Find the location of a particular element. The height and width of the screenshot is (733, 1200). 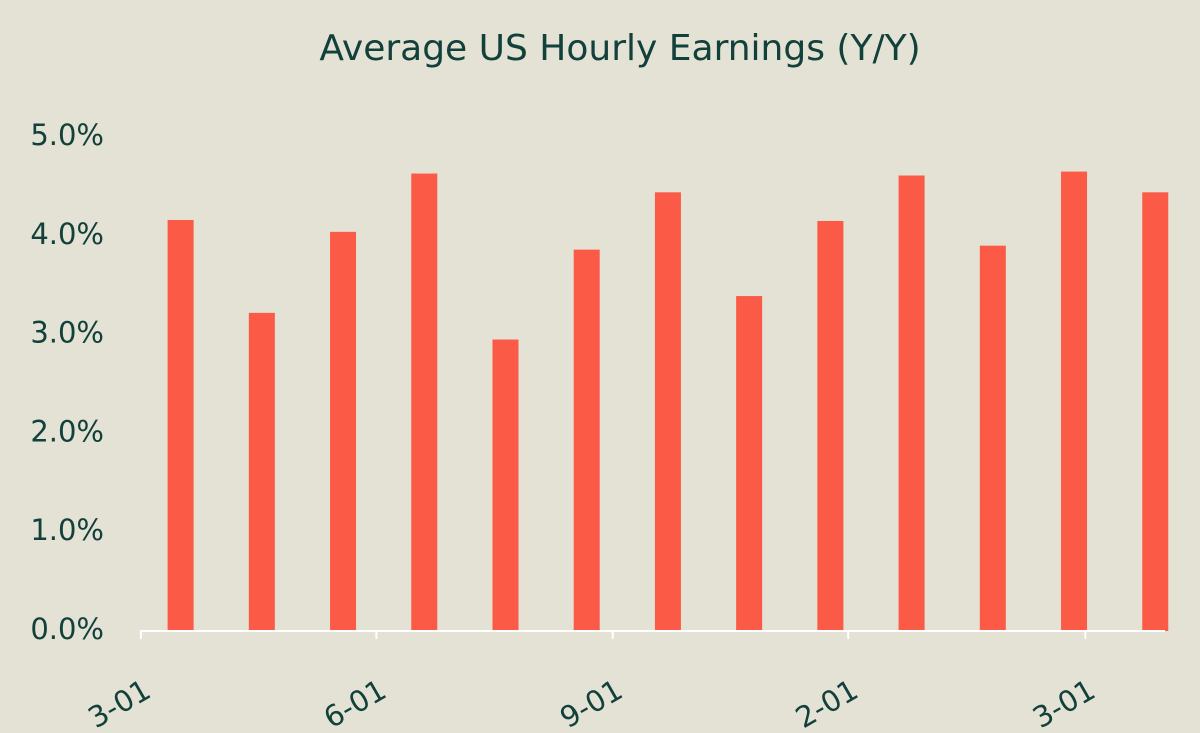

y-tick-label: 2.0% is located at coordinates (67, 431).